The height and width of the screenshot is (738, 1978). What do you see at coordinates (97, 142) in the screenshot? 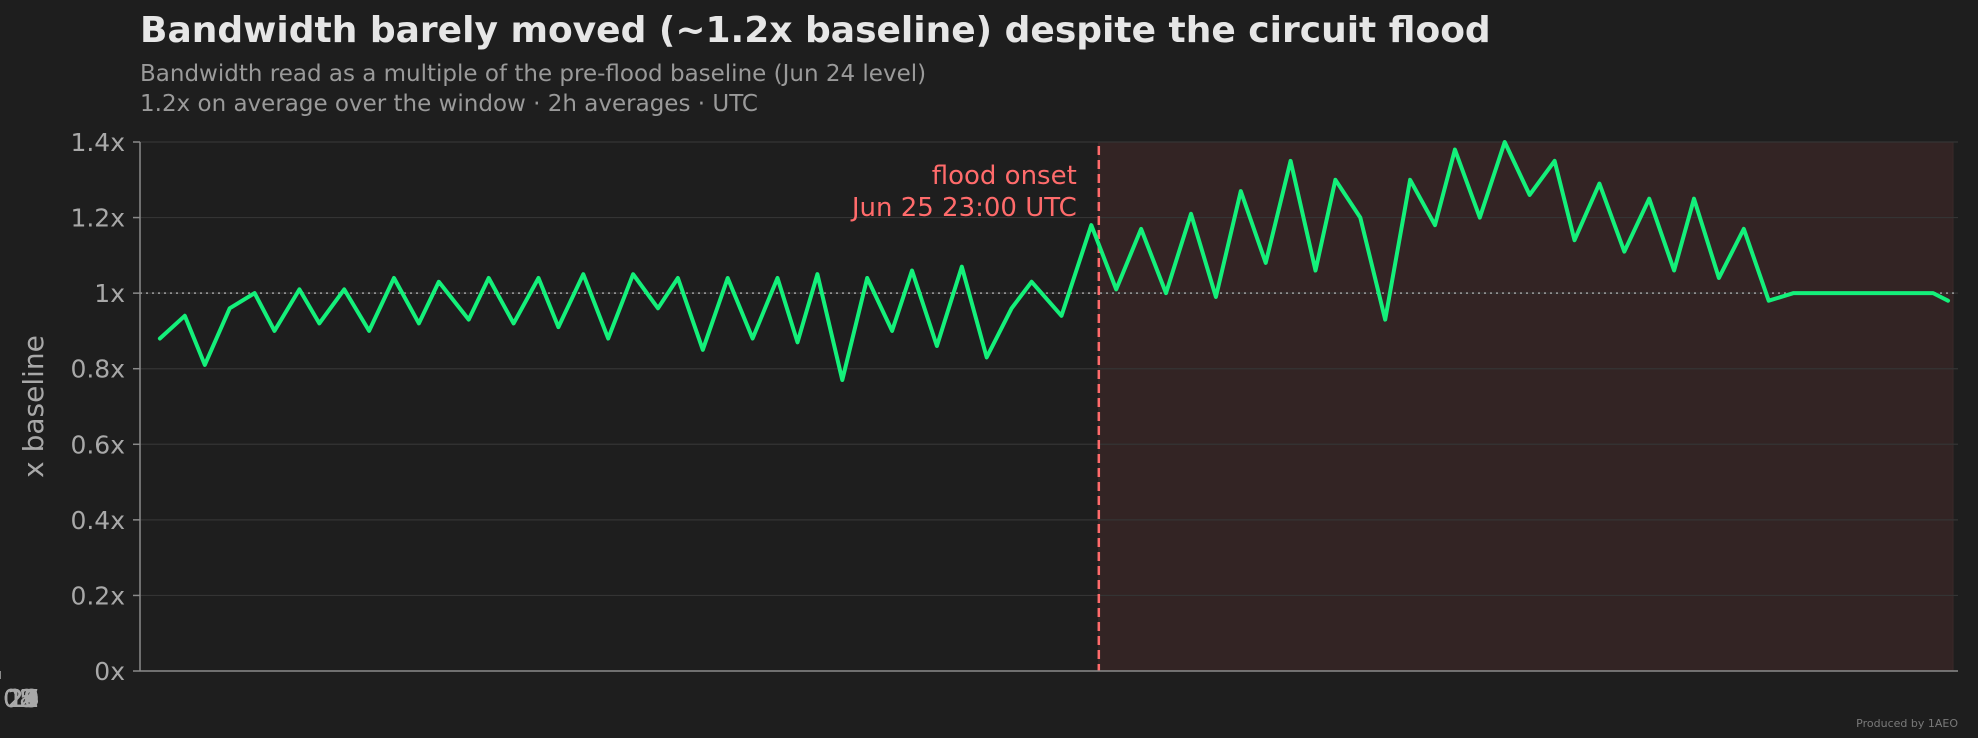
I see `y-tick-label: 1.4x` at bounding box center [97, 142].